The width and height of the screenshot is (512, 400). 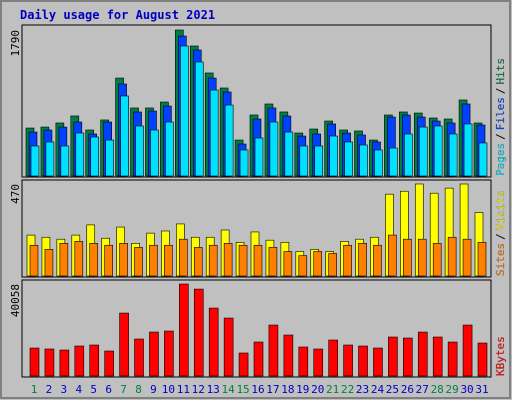 What do you see at coordinates (138, 389) in the screenshot?
I see `x-tick-label: 8` at bounding box center [138, 389].